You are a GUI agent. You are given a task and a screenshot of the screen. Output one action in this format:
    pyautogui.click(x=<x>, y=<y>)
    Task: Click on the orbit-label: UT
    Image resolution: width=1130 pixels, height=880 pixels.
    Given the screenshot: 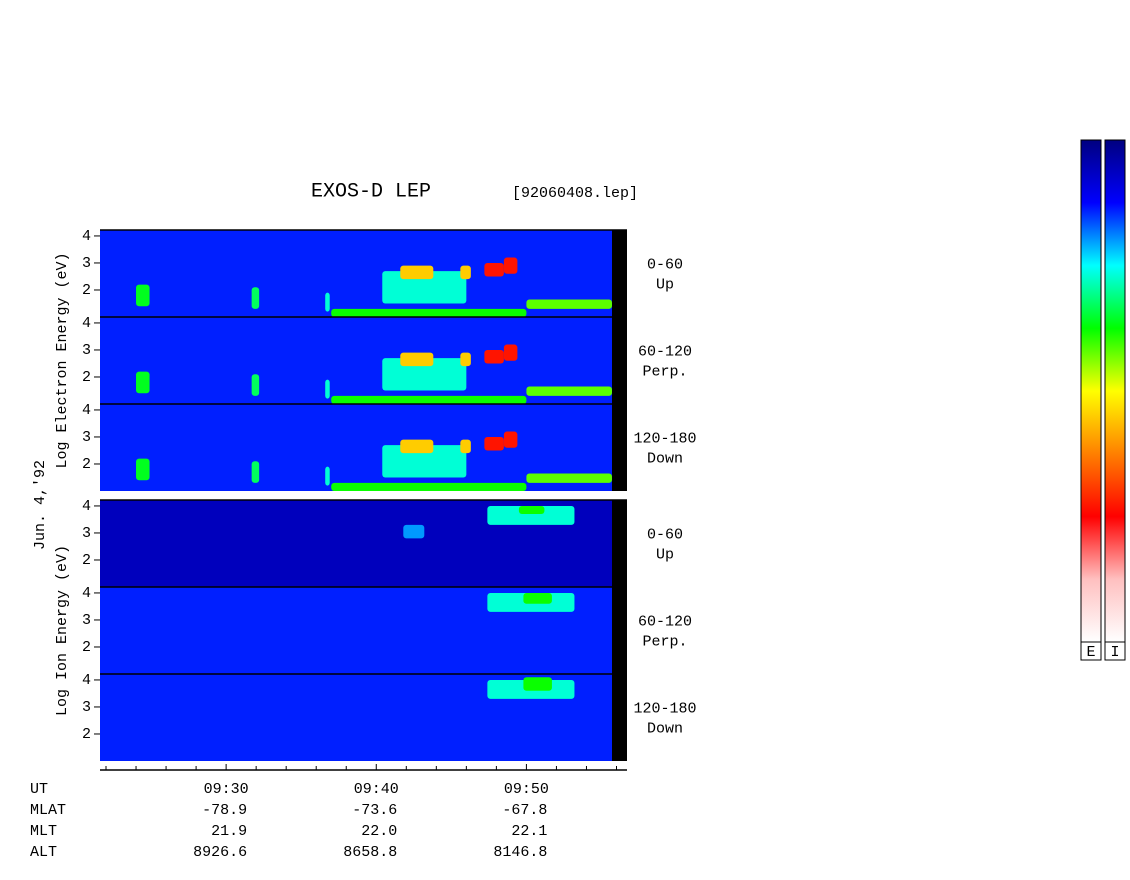 What is the action you would take?
    pyautogui.click(x=39, y=789)
    